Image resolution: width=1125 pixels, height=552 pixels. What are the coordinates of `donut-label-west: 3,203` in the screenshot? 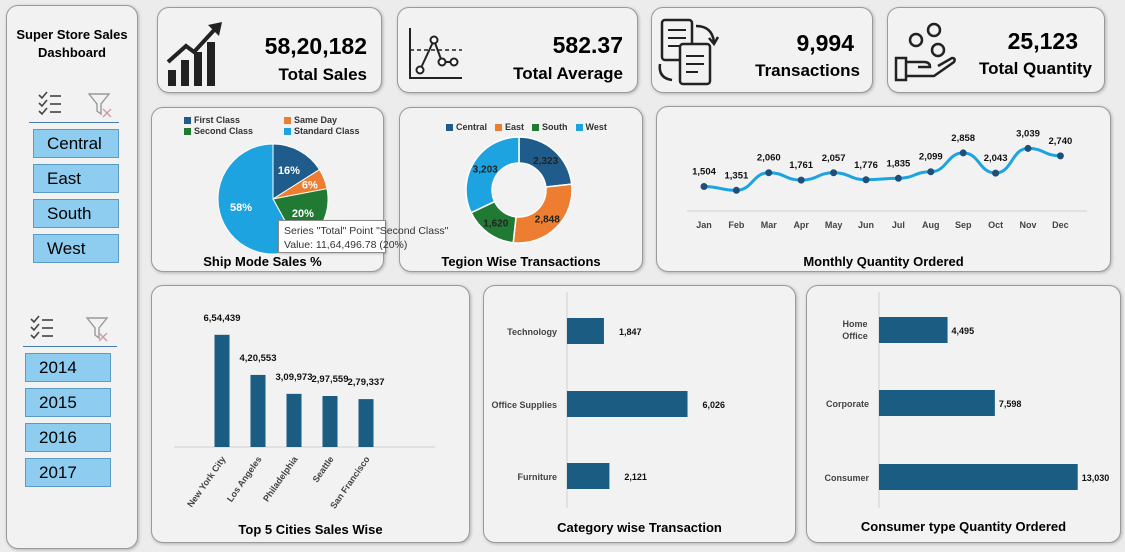 It's located at (485, 170).